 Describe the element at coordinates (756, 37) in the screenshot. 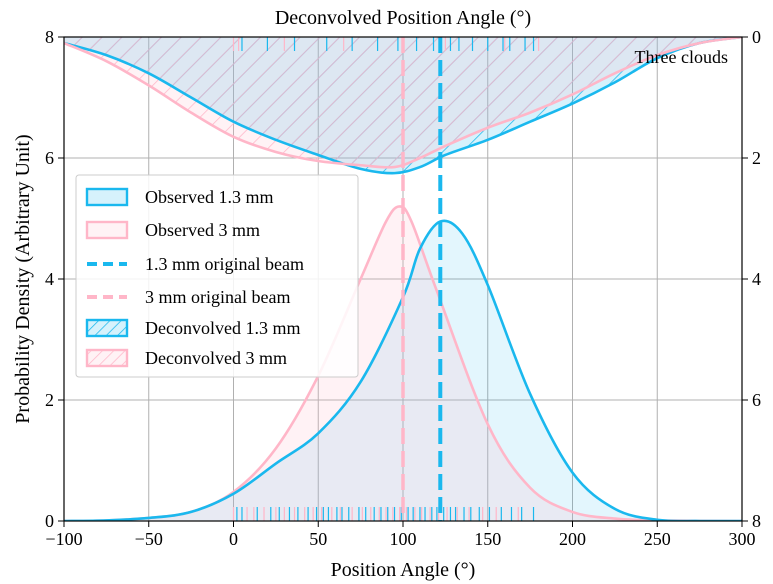

I see `right-y-tick-label: 0` at that location.